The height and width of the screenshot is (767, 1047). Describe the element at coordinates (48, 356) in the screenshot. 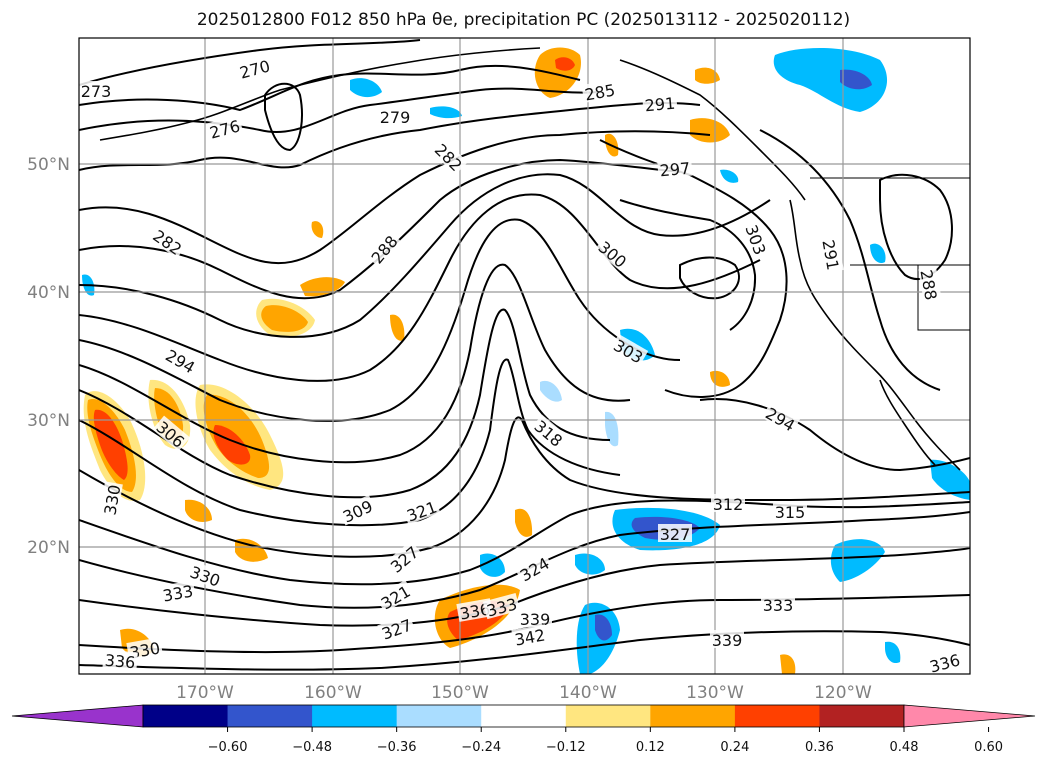

I see `latitude-labels: 50°N 40°N 30°N 20°N` at that location.